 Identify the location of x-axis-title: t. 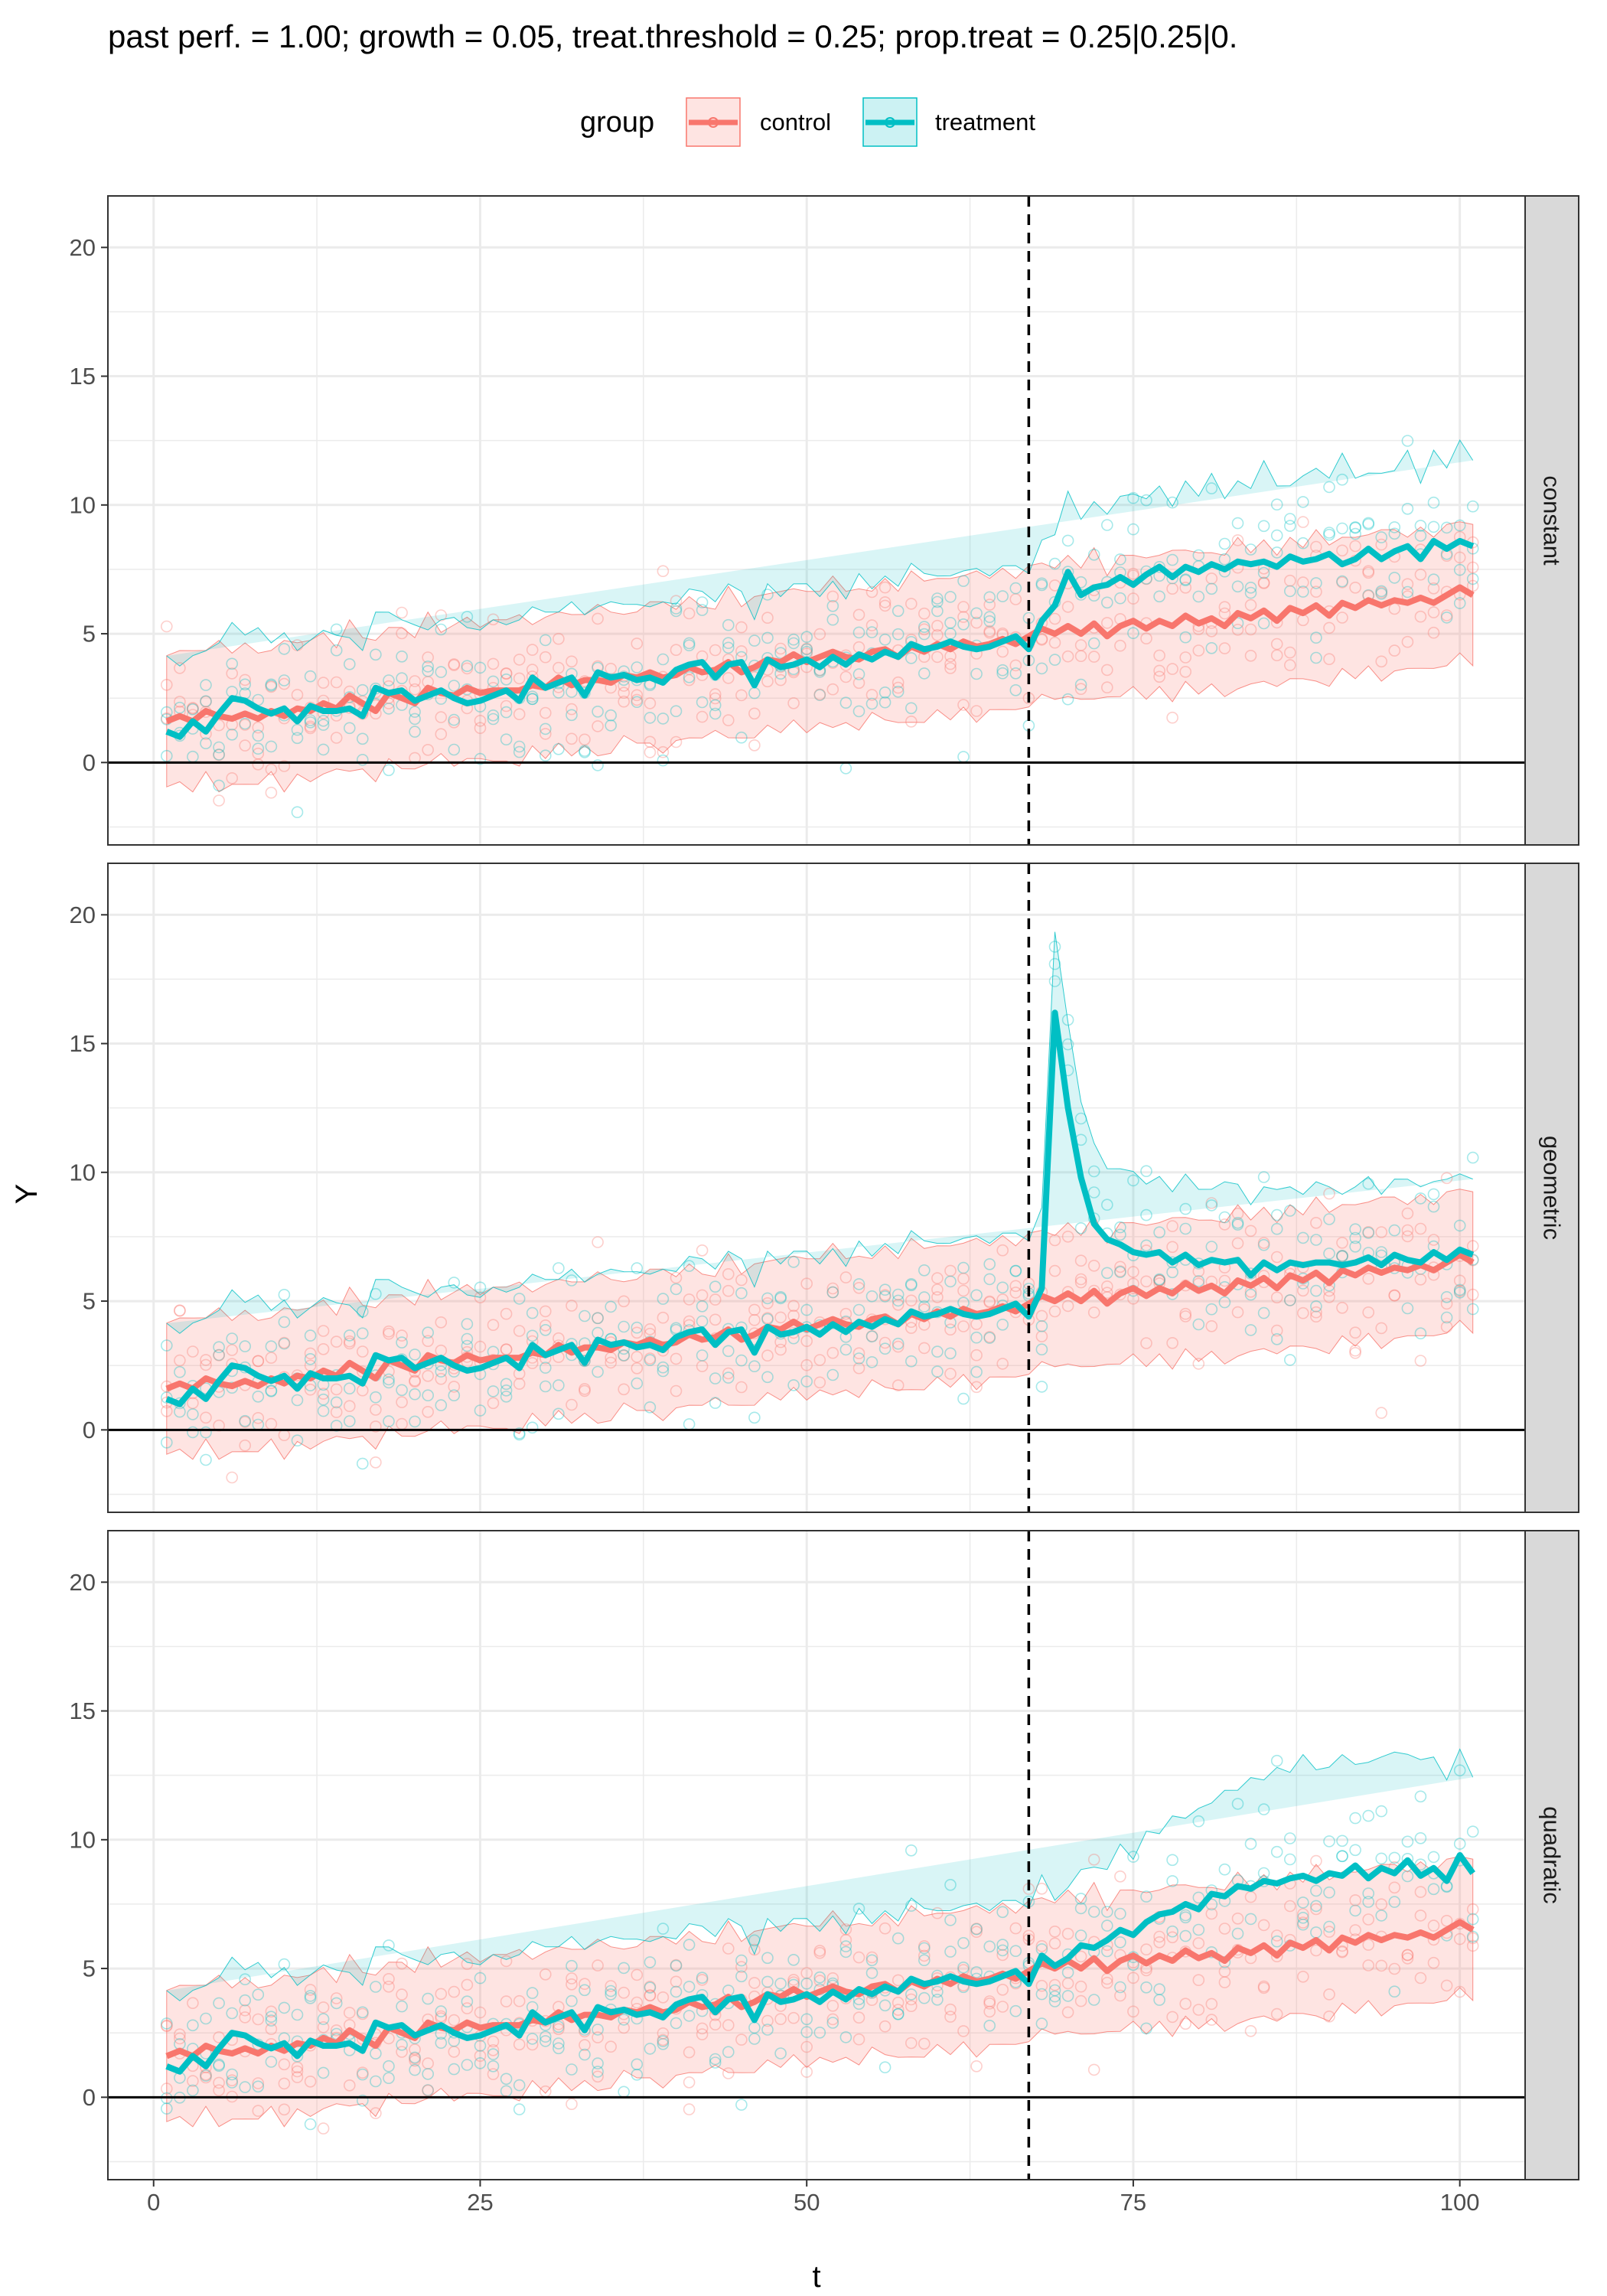
(816, 2277).